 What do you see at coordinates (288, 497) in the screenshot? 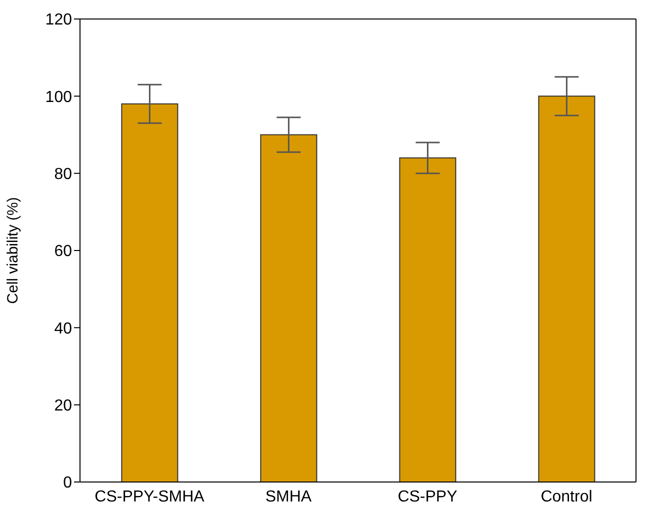
I see `x-tick-label: SMHA` at bounding box center [288, 497].